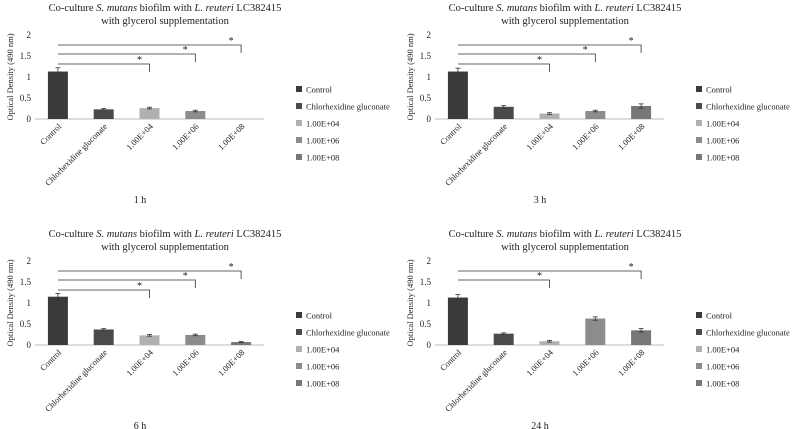 The image size is (800, 429). What do you see at coordinates (140, 425) in the screenshot?
I see `panel-caption: 6 h` at bounding box center [140, 425].